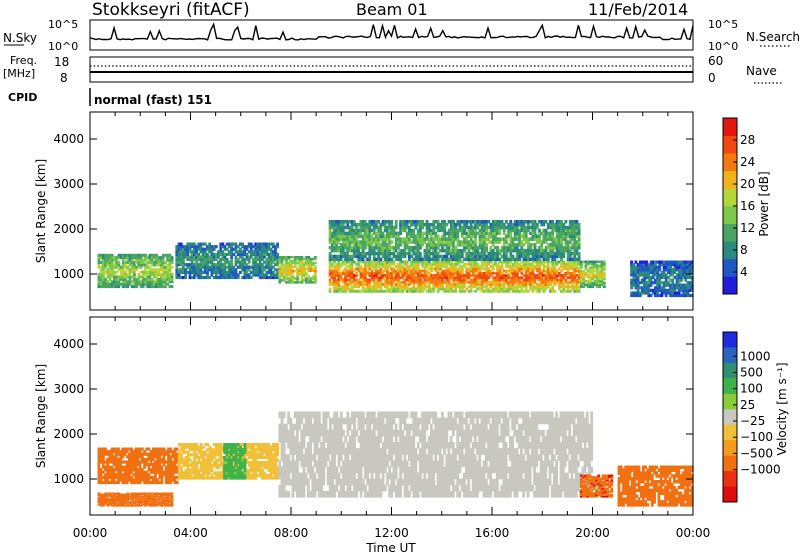 This screenshot has width=800, height=554. Describe the element at coordinates (764, 203) in the screenshot. I see `power-colorbar-label: Power [dB]` at that location.